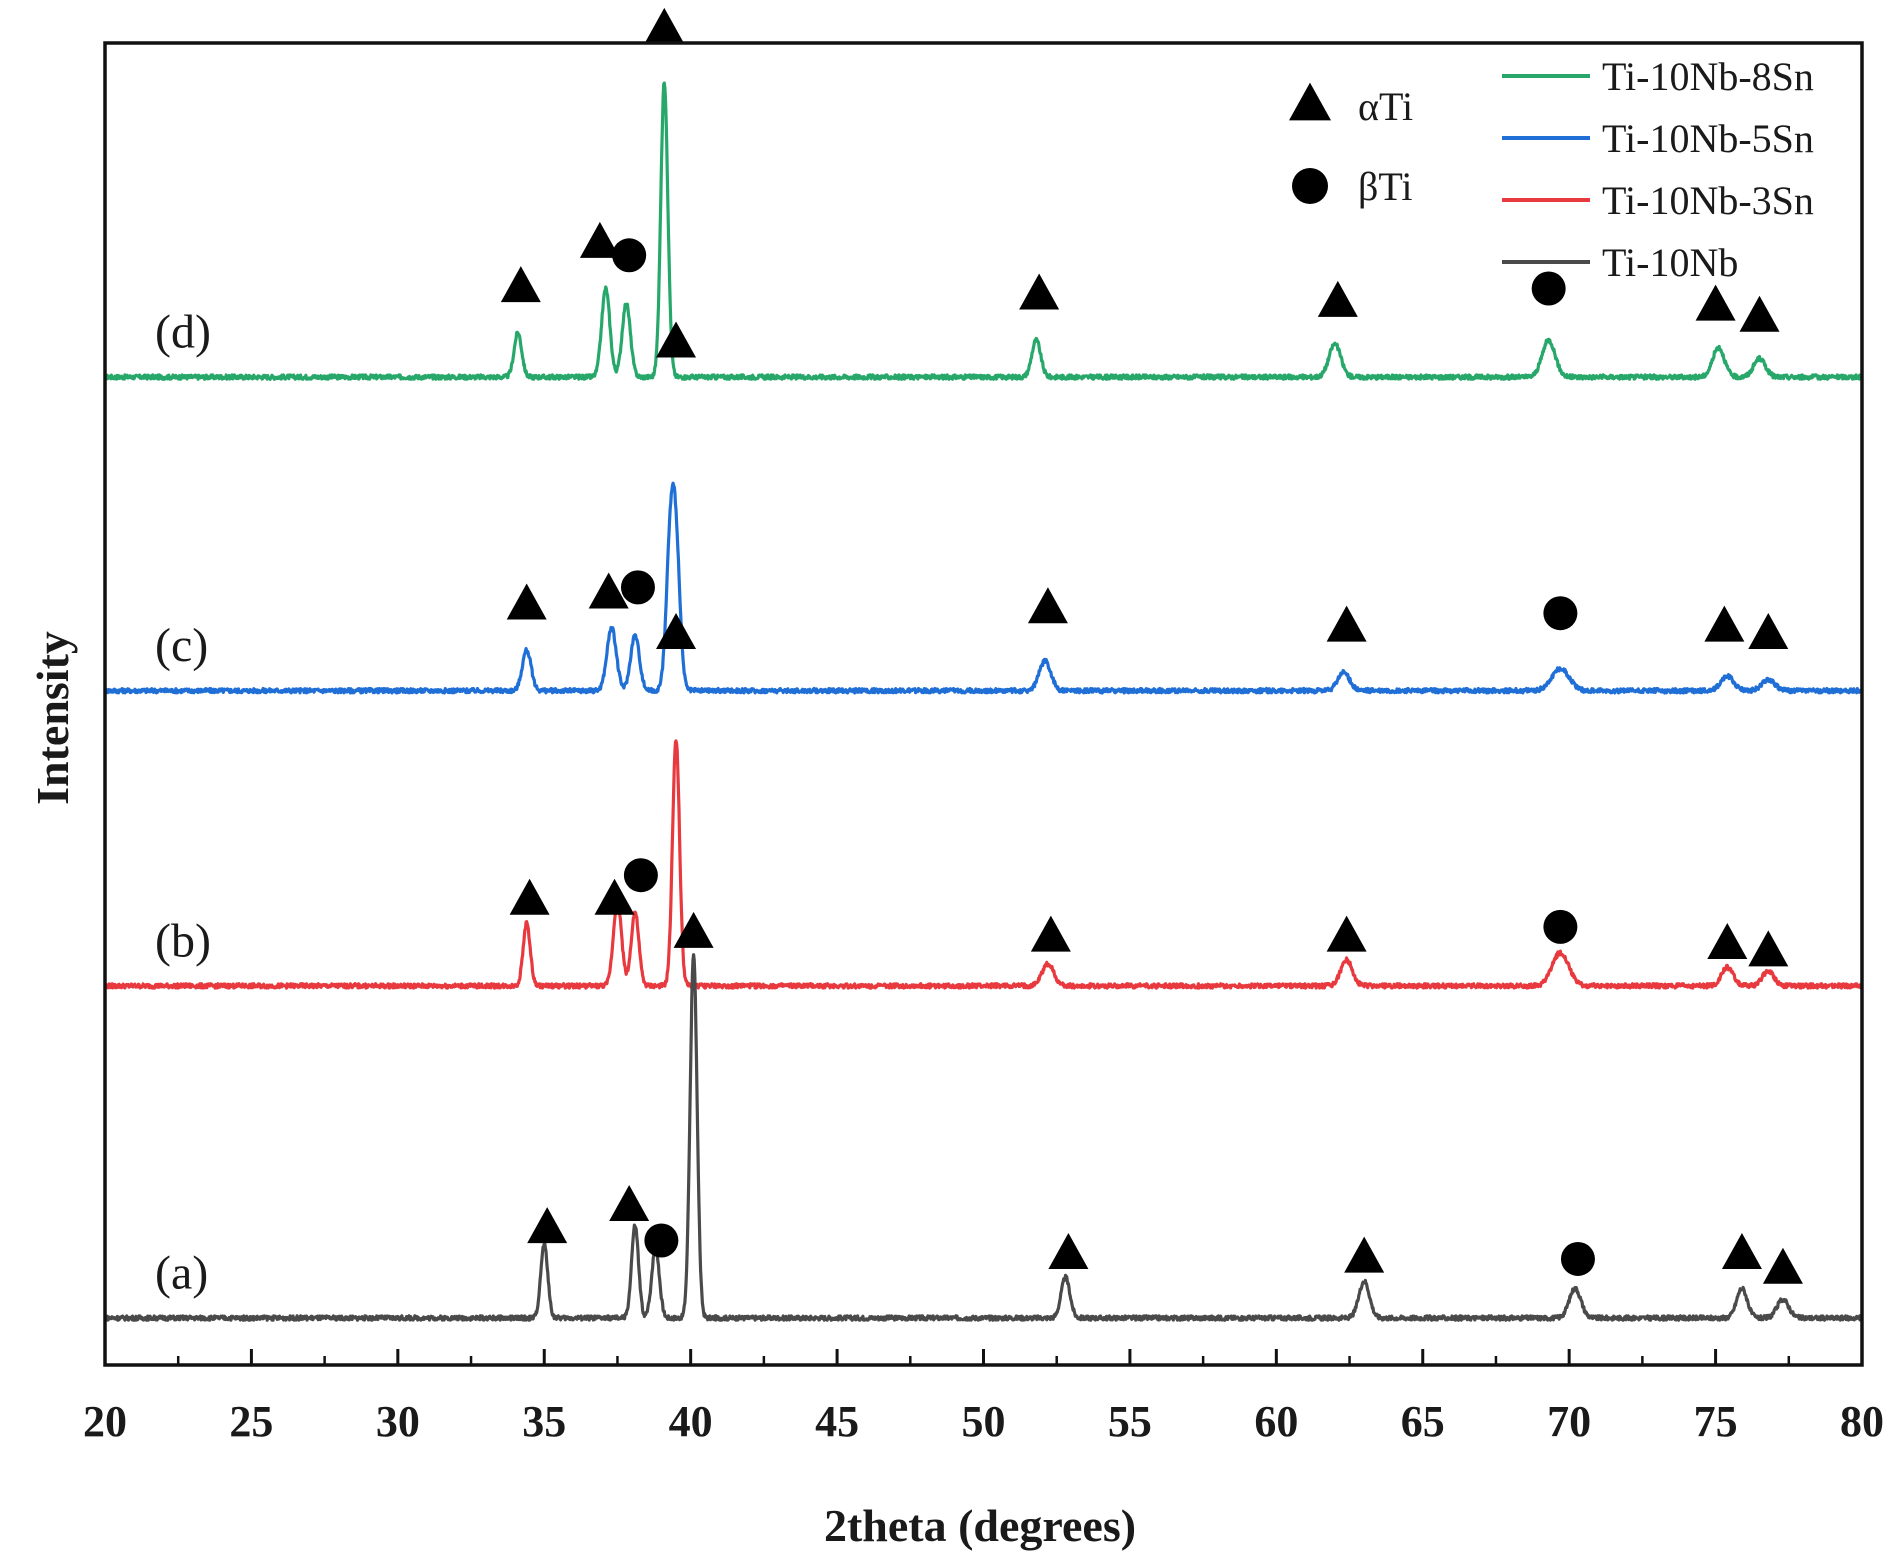  I want to click on curve-labels: (d) (c) (b) (a), so click(183, 803).